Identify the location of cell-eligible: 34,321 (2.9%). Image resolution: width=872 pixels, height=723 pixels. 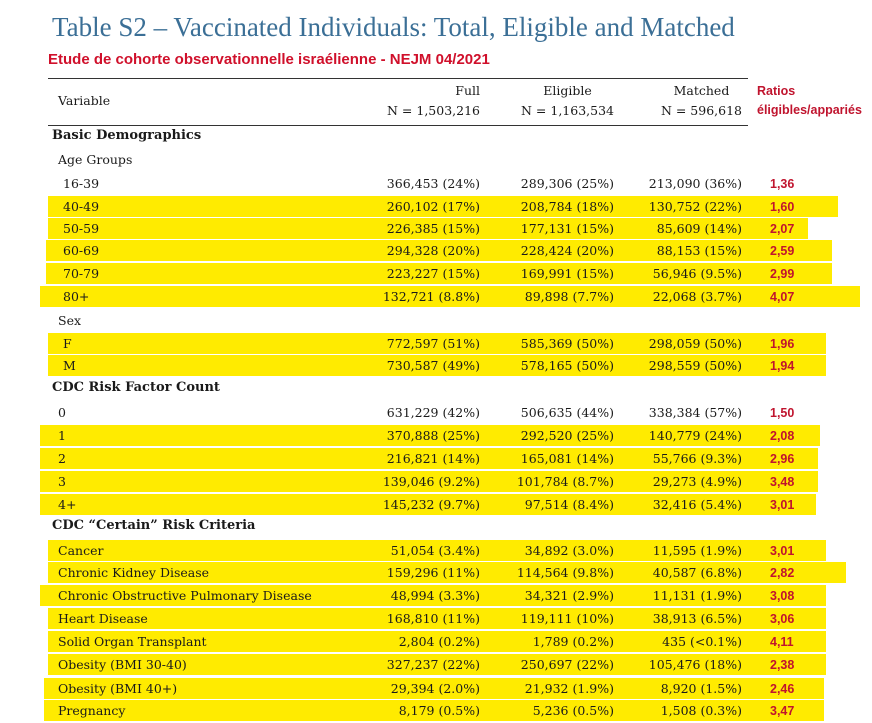
(569, 595).